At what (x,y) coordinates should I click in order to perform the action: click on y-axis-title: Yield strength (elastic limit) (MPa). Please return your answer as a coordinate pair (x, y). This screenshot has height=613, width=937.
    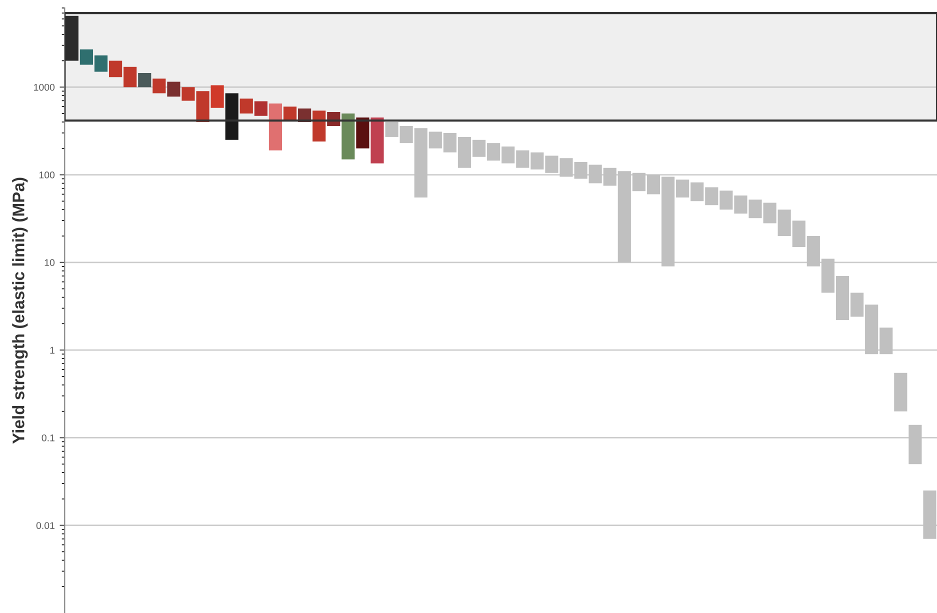
    Looking at the image, I should click on (20, 311).